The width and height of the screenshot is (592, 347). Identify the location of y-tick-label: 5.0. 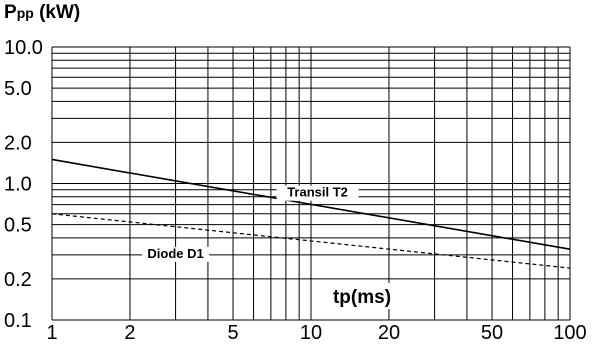
(18, 89).